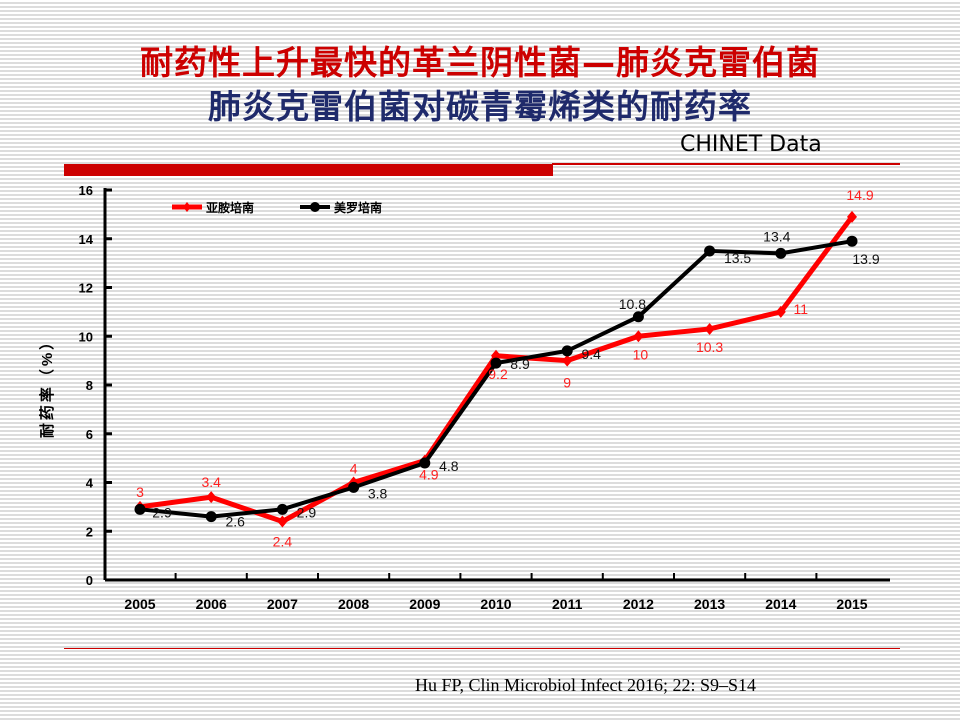 The width and height of the screenshot is (960, 720). I want to click on data-label: 9.2, so click(498, 374).